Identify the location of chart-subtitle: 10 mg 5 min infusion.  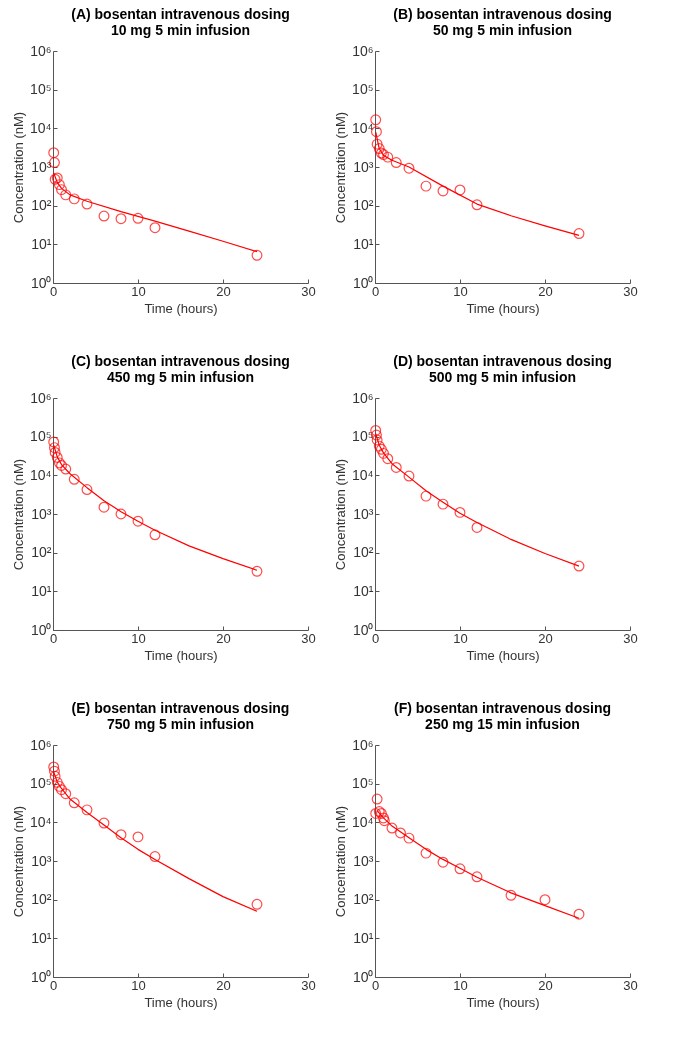
(180, 30).